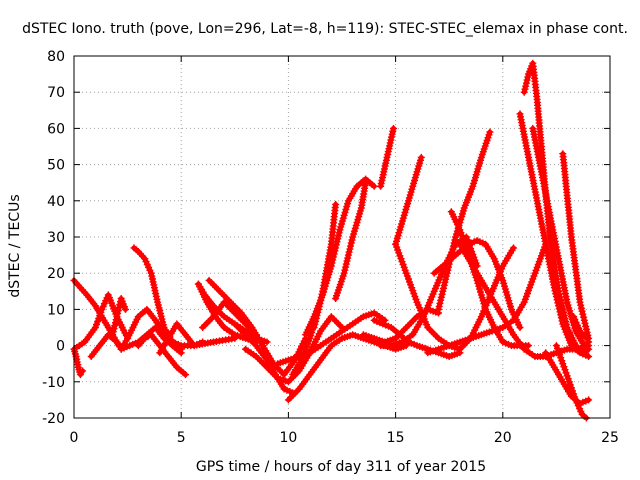 The image size is (640, 480). What do you see at coordinates (56, 310) in the screenshot?
I see `y-tick-label: 10` at bounding box center [56, 310].